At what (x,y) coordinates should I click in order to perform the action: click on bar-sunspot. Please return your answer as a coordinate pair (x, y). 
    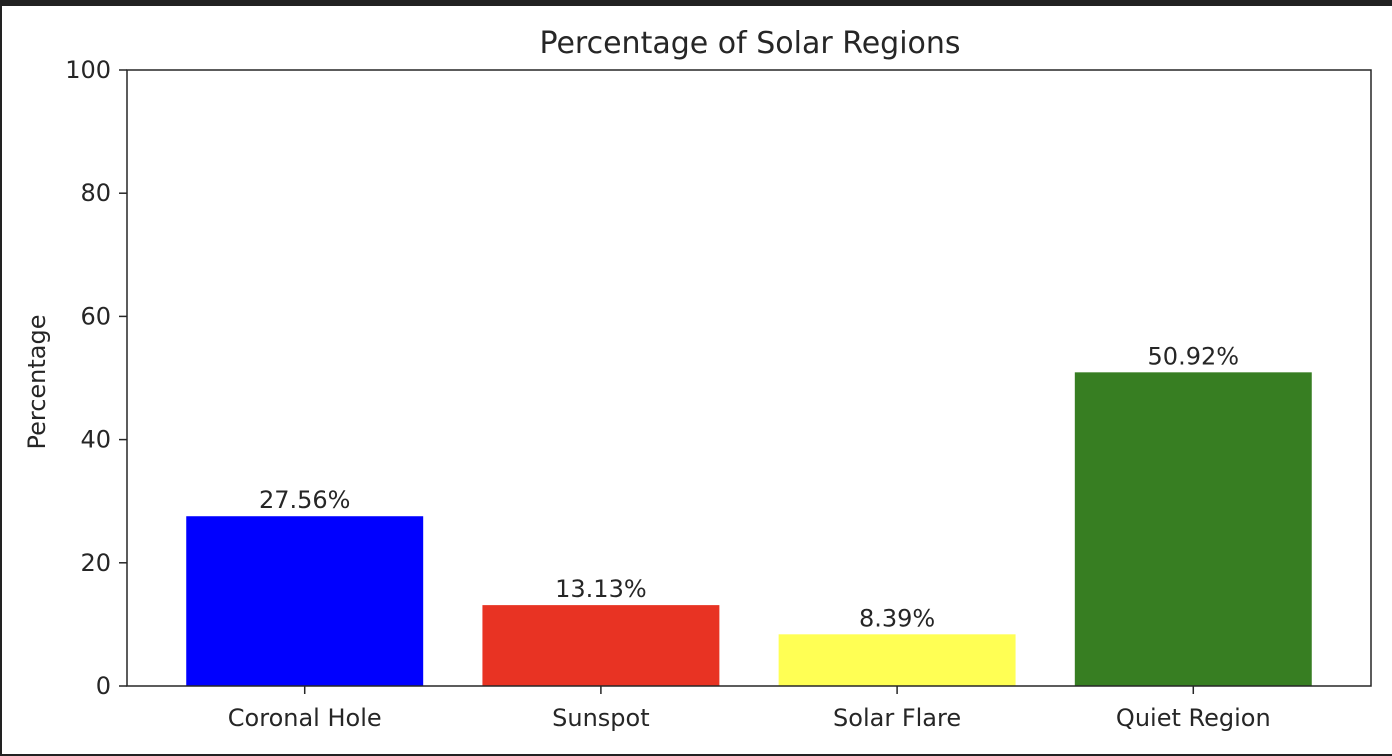
    Looking at the image, I should click on (601, 645).